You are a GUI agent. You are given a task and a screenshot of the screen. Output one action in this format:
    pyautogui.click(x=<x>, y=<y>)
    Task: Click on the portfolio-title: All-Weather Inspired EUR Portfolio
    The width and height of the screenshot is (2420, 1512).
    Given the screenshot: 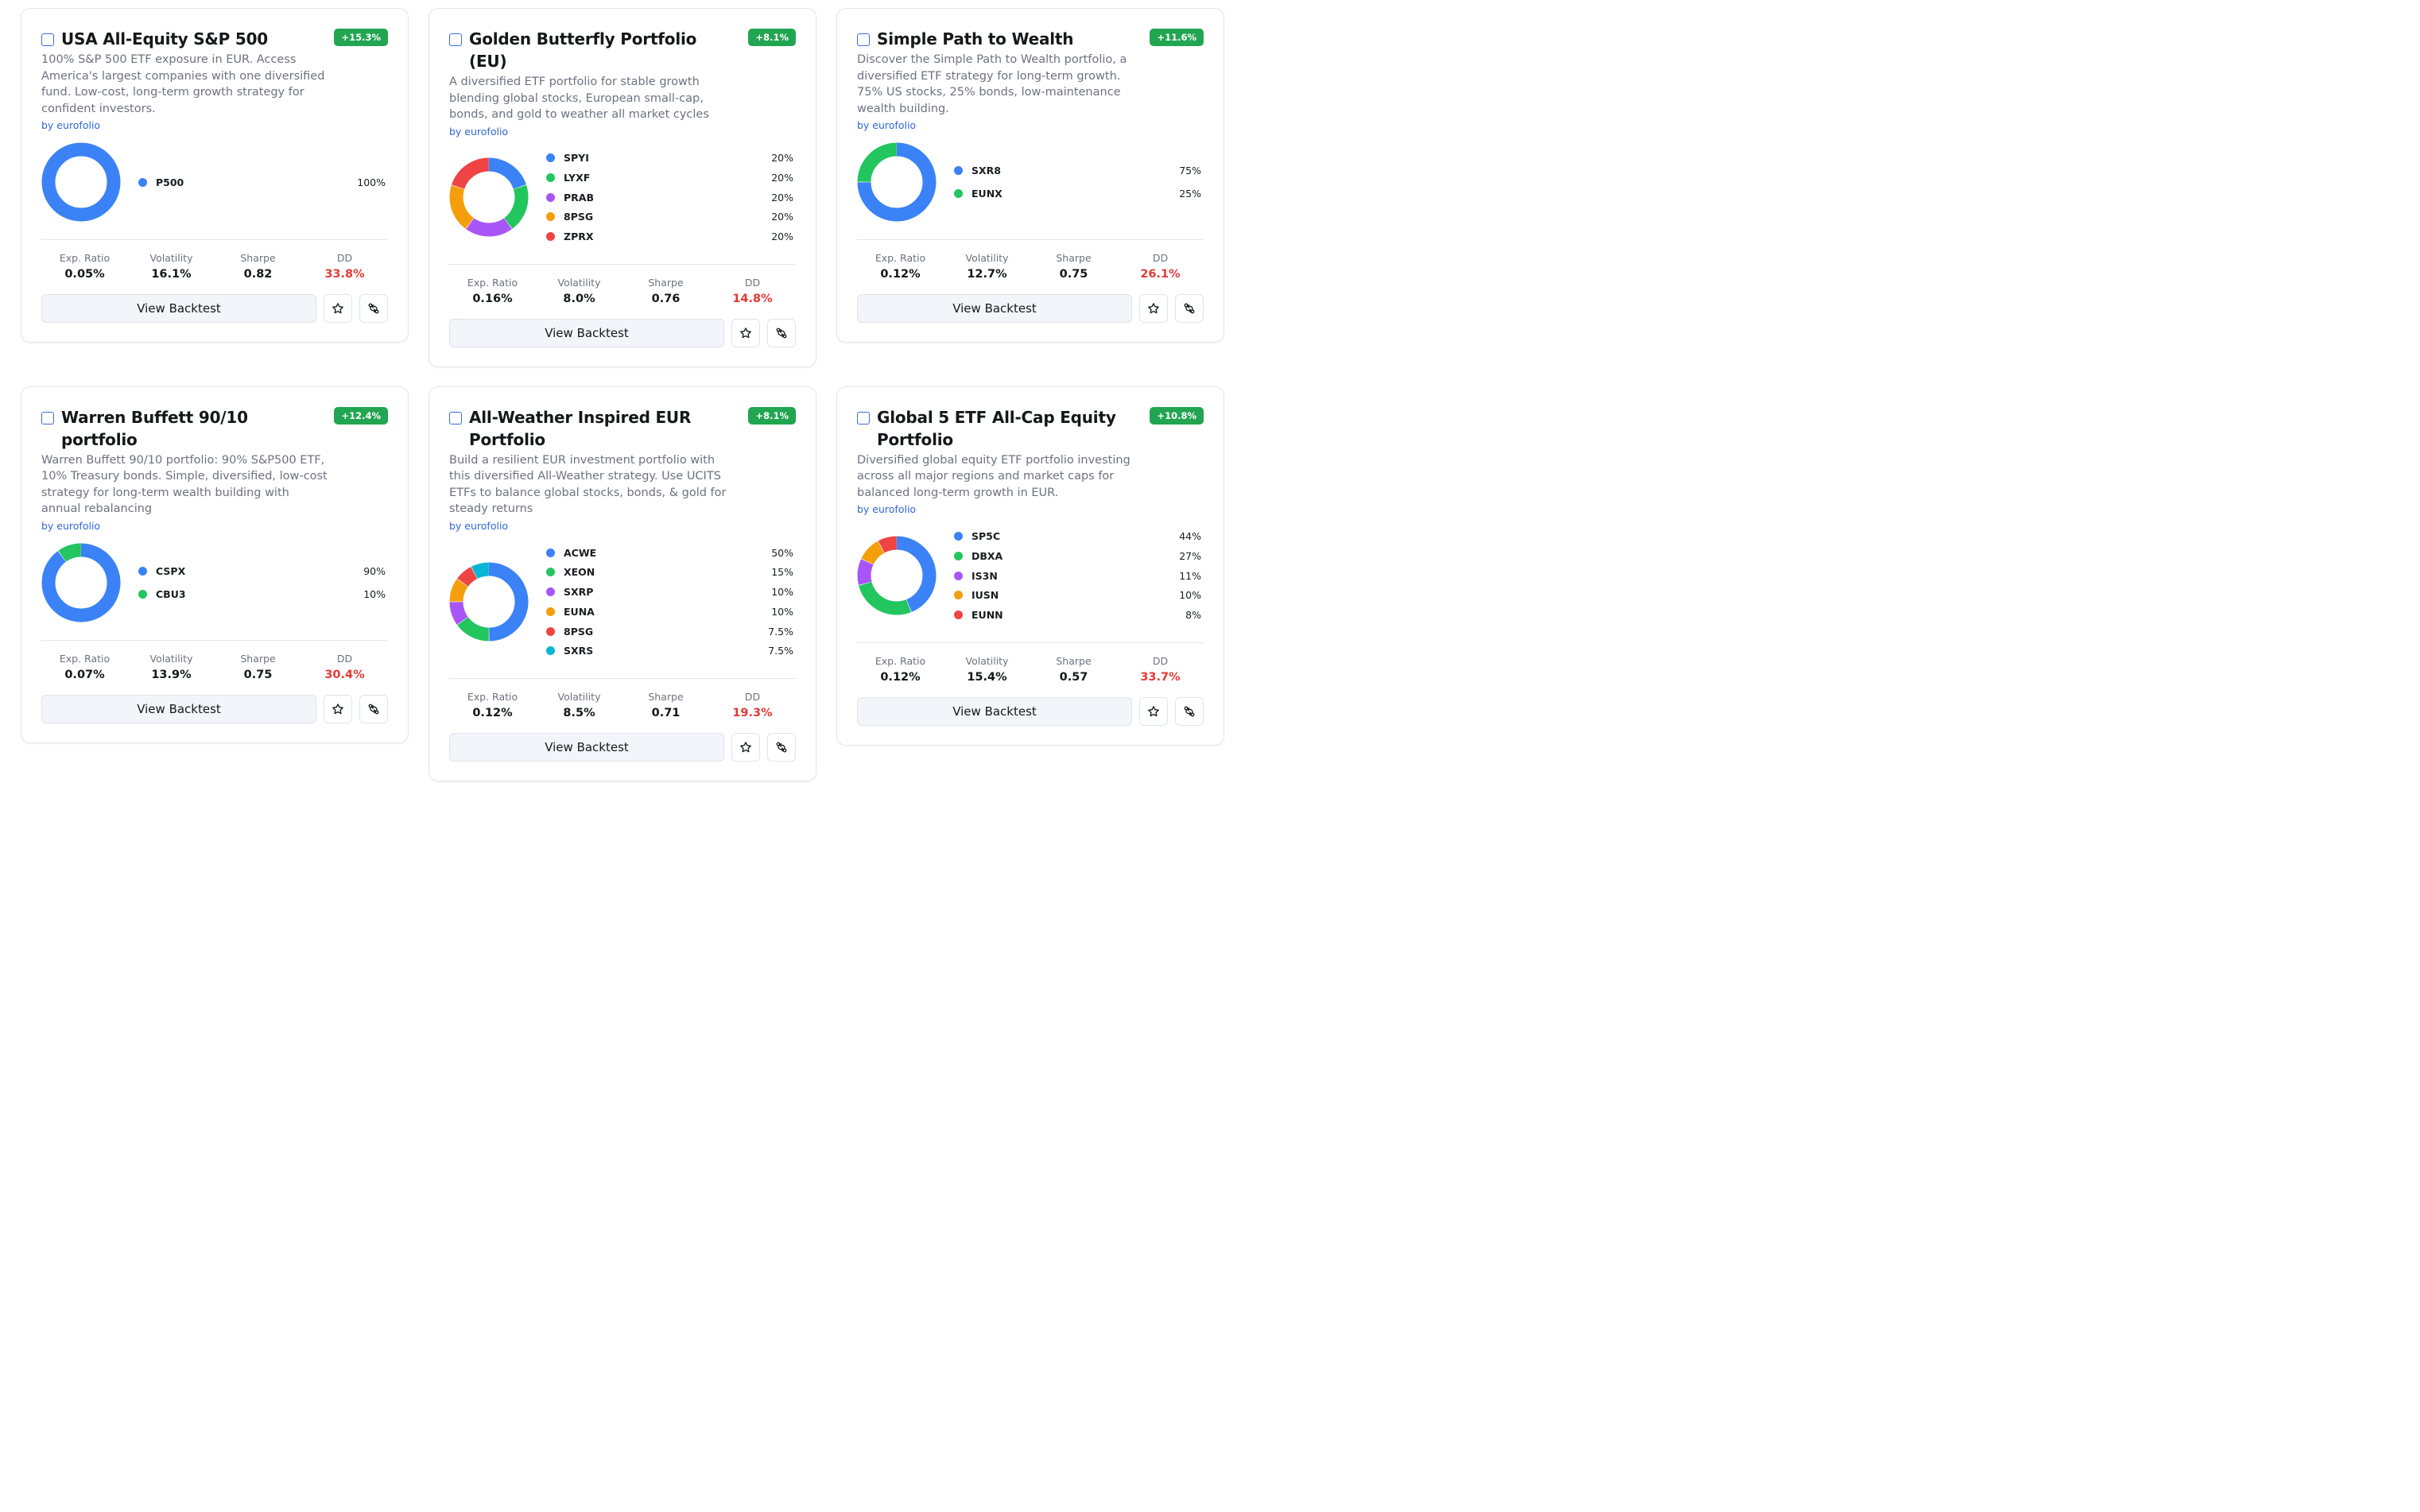 What is the action you would take?
    pyautogui.click(x=580, y=428)
    